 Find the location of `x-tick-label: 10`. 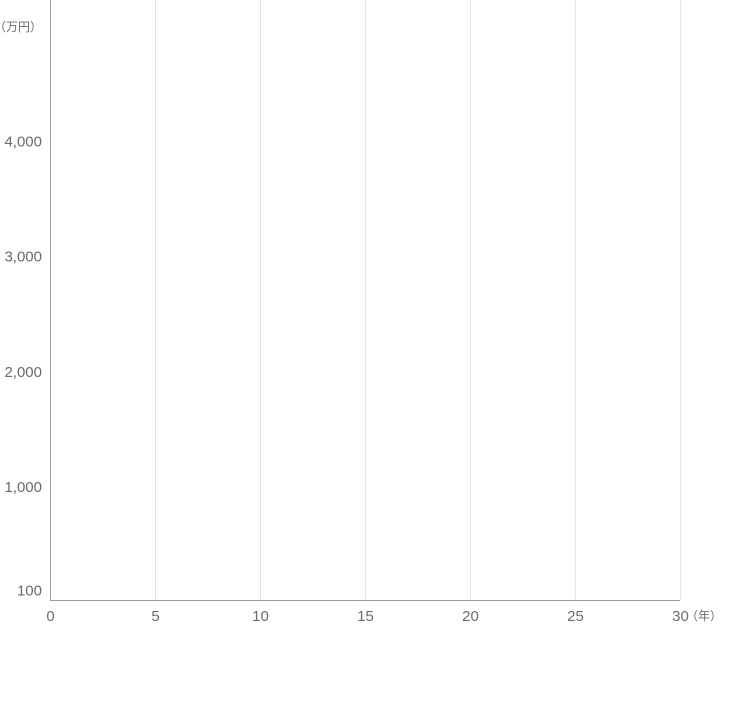

x-tick-label: 10 is located at coordinates (260, 616).